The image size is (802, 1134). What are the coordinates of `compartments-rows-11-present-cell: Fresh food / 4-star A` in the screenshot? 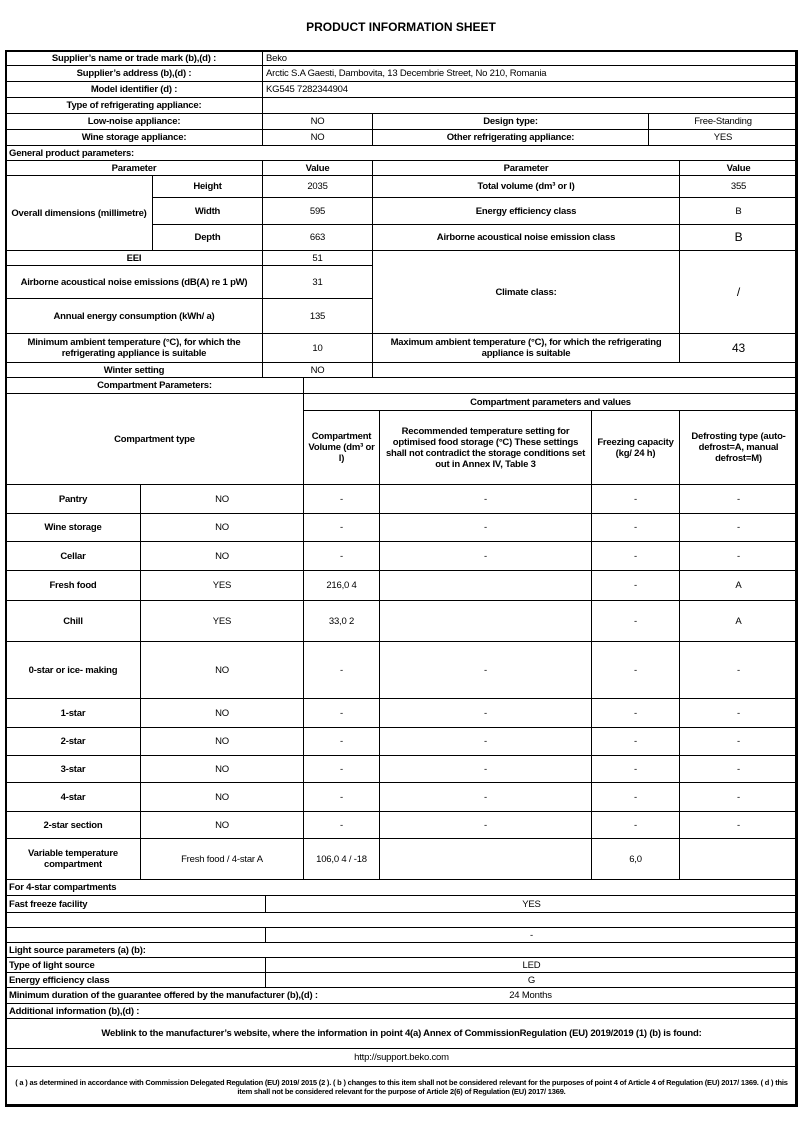 It's located at (222, 859).